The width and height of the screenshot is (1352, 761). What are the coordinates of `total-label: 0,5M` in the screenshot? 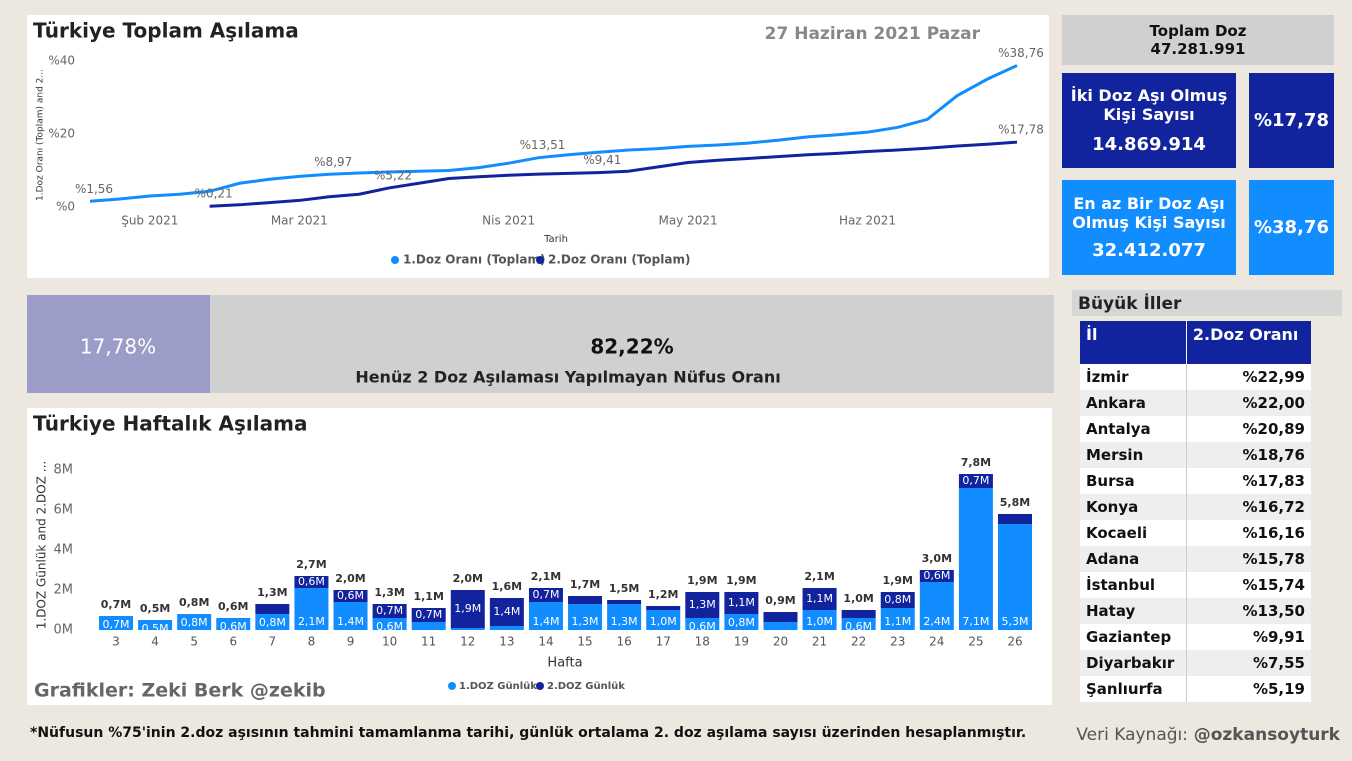 It's located at (155, 608).